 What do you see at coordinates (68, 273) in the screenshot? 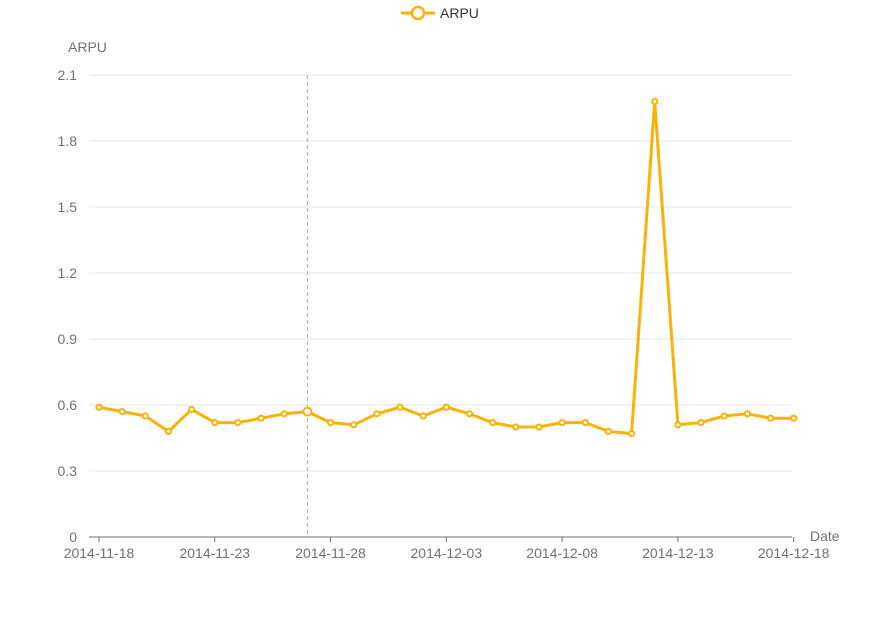
I see `y-tick-label: 1.2` at bounding box center [68, 273].